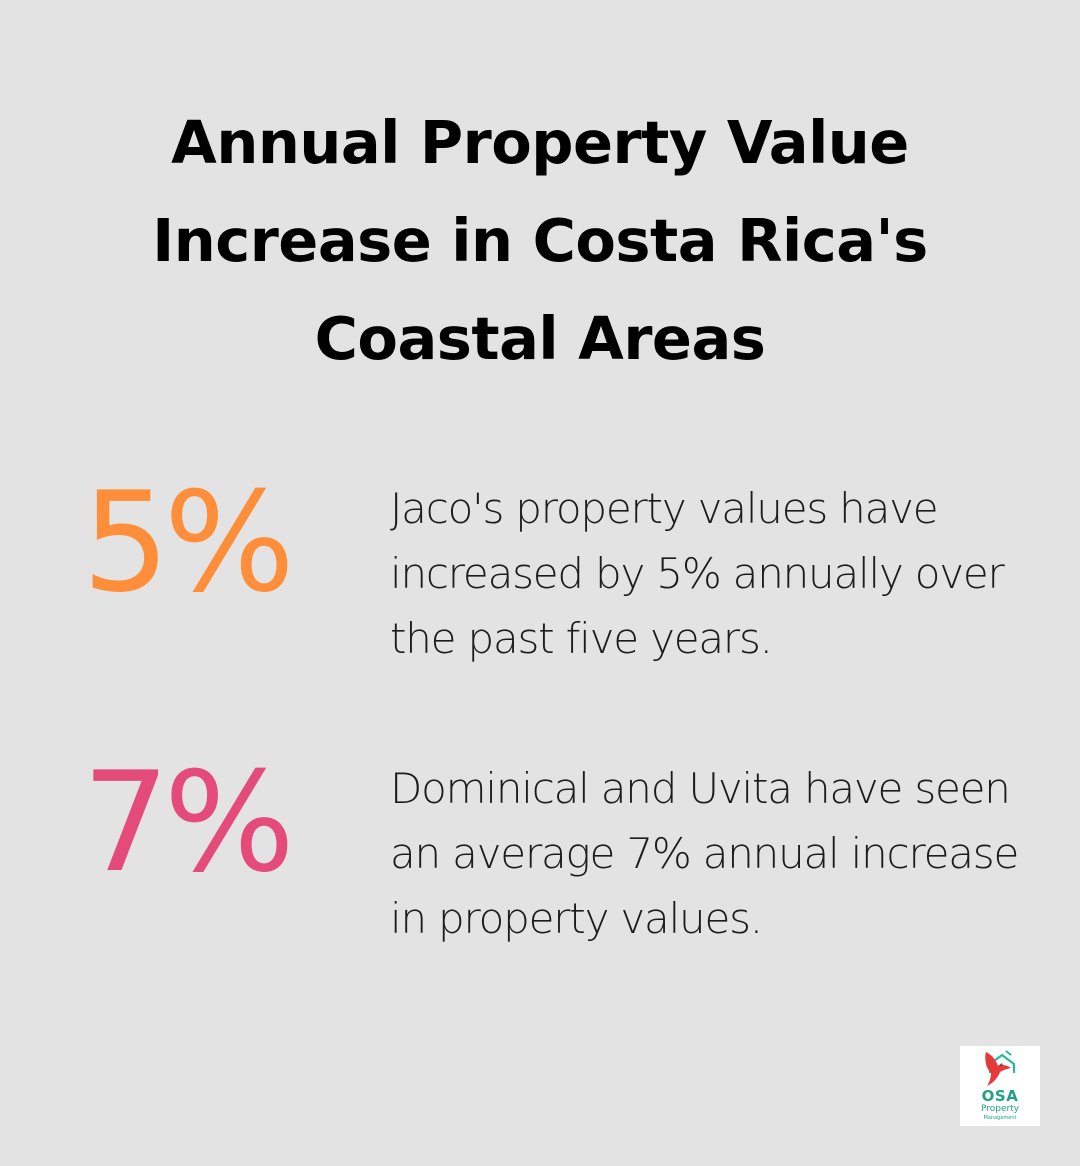 This screenshot has width=1080, height=1166. Describe the element at coordinates (1000, 1118) in the screenshot. I see `logo-subtitle-small: Management` at that location.